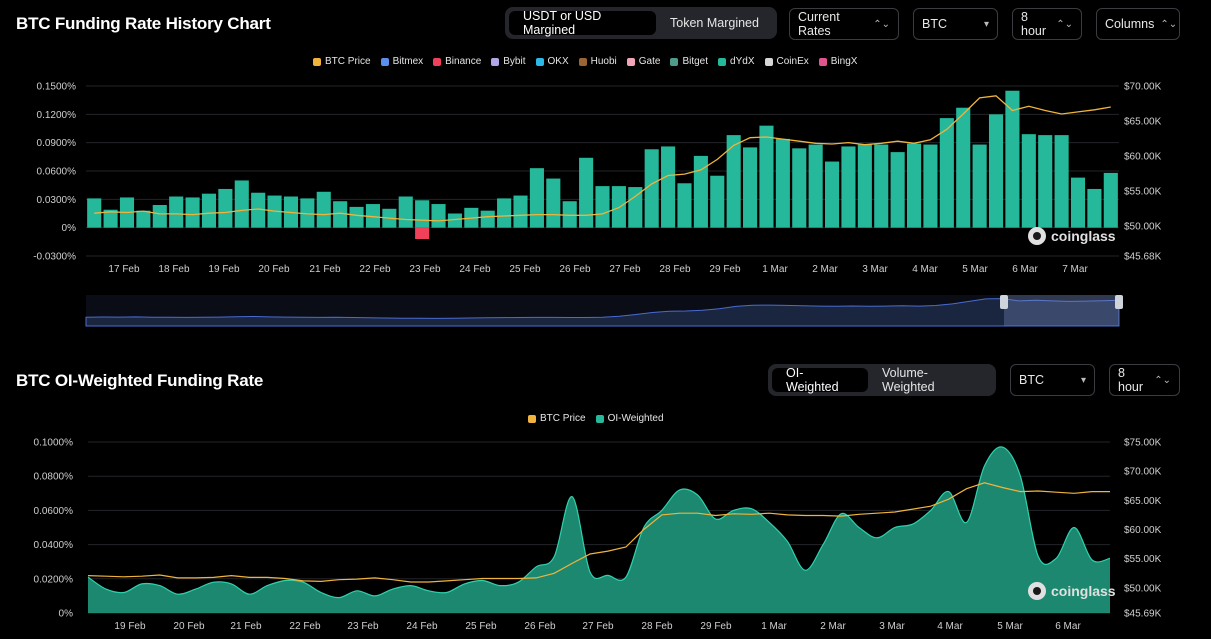  Describe the element at coordinates (1143, 559) in the screenshot. I see `y2-axis-tick-label: $55.00K` at that location.